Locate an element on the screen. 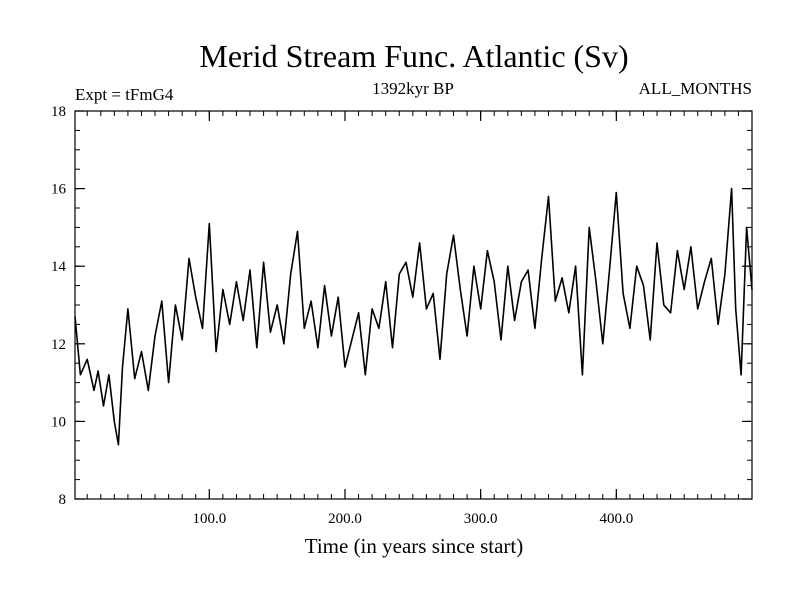 The image size is (800, 600). y-tick-label: 16 is located at coordinates (59, 190).